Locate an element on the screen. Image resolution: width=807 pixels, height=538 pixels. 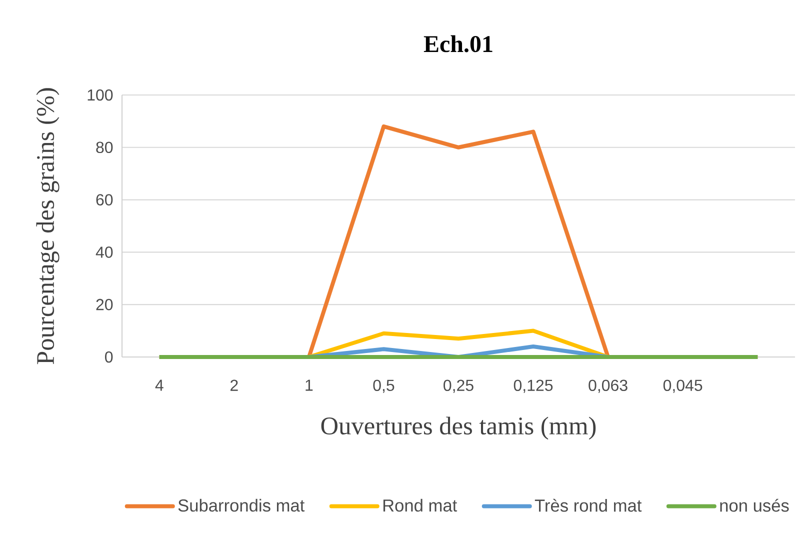
legend-label: Très rond mat is located at coordinates (588, 505).